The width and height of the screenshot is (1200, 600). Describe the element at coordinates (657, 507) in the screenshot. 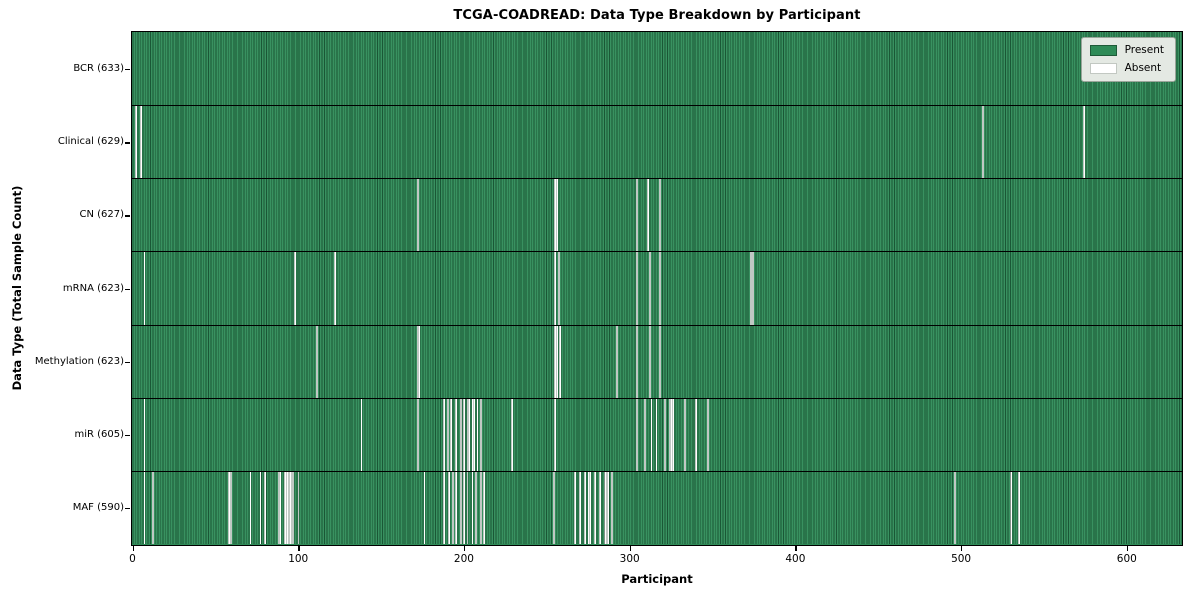

I see `row-band-maf` at that location.